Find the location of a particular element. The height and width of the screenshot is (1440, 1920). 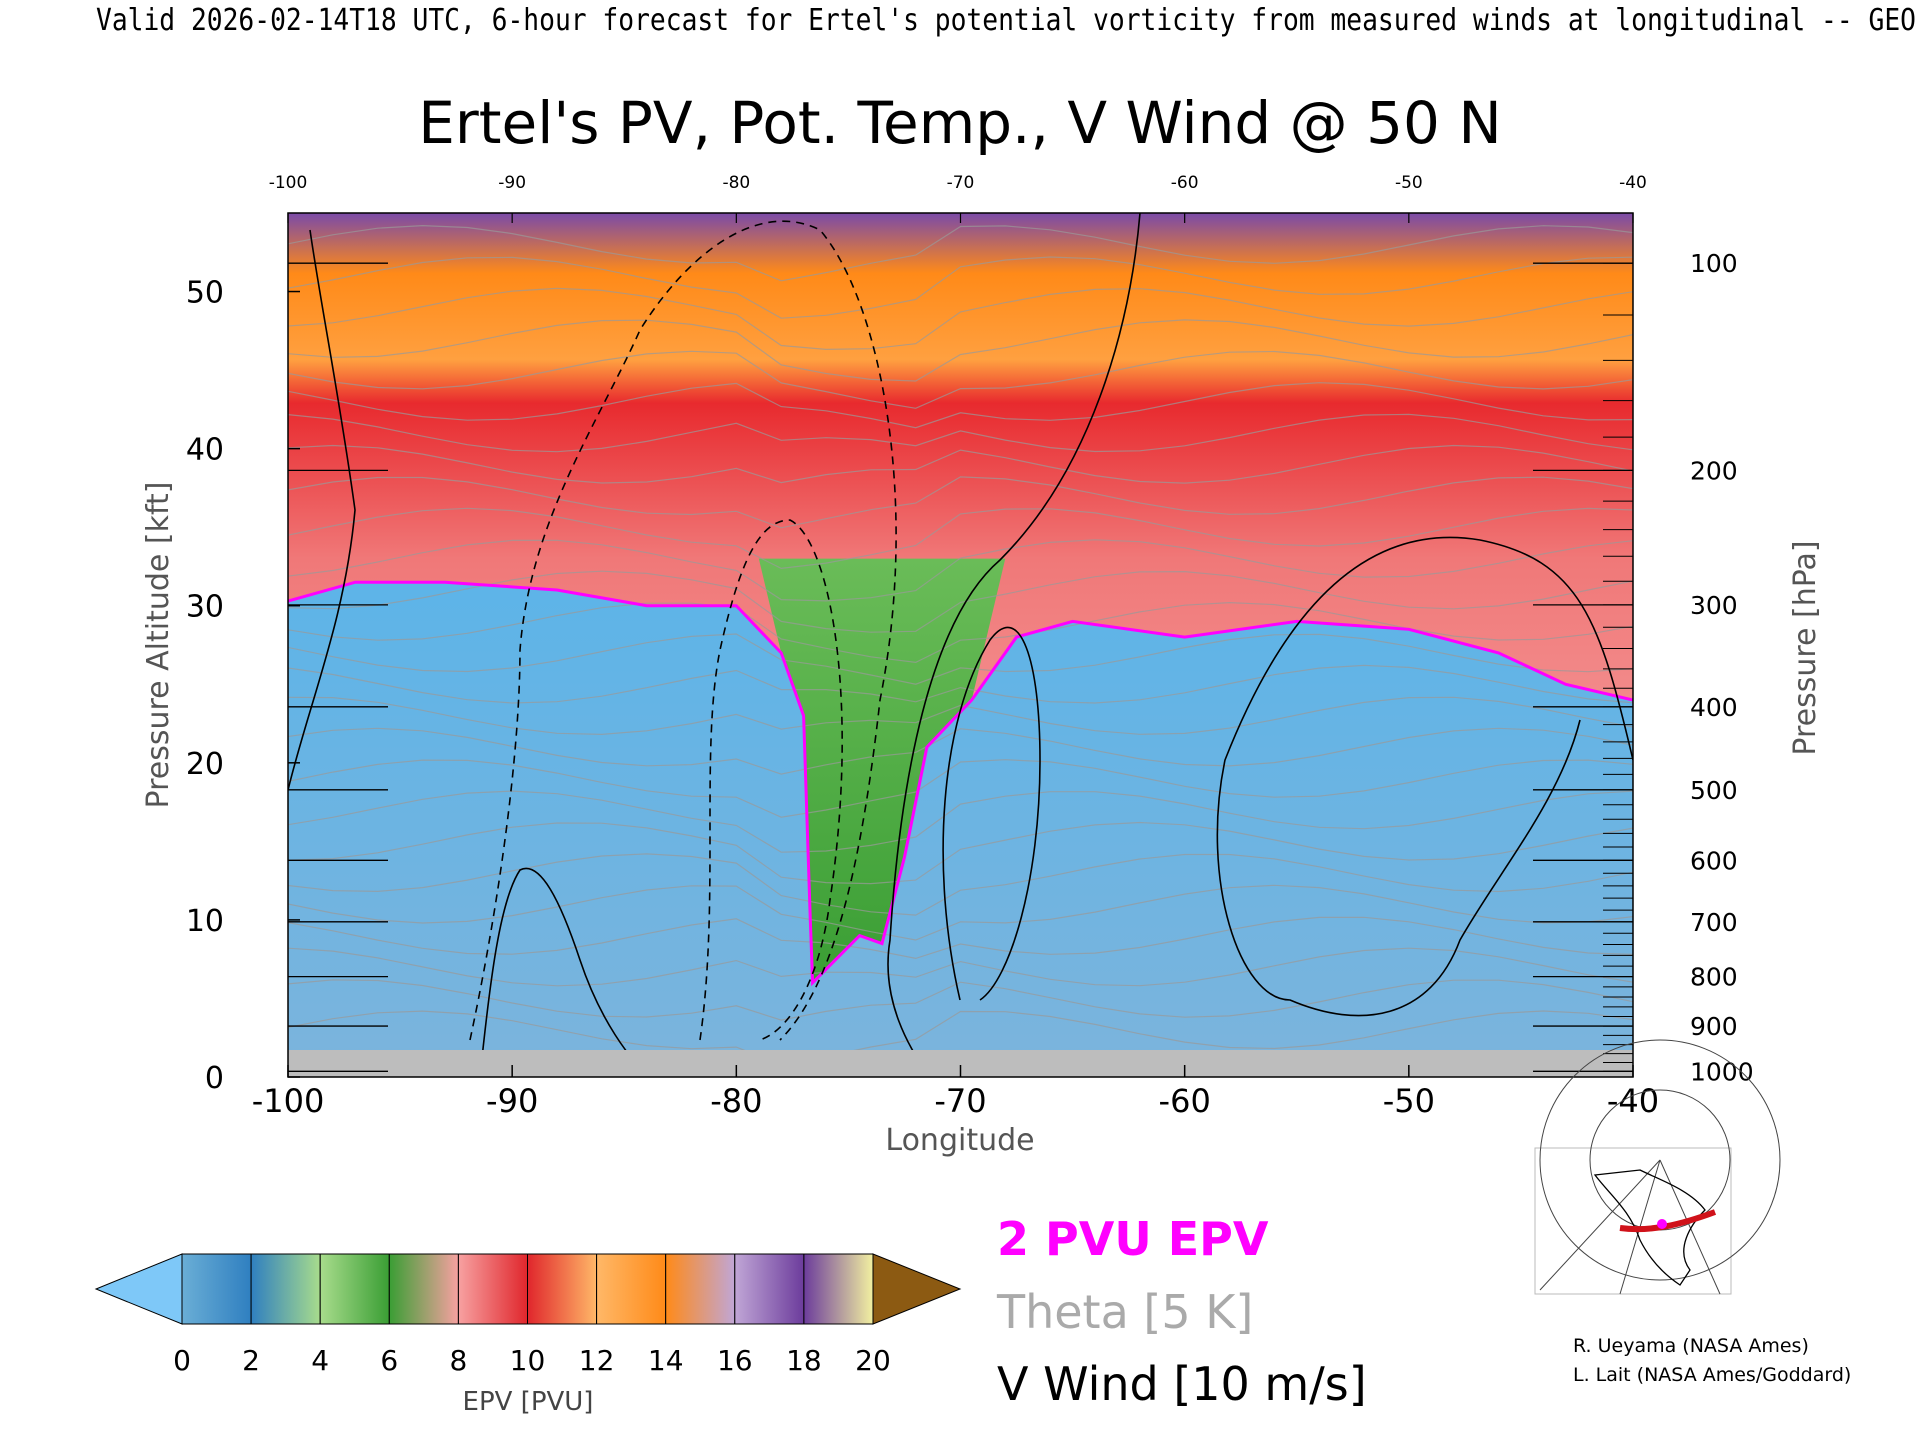

vwind-contour-zero-west is located at coordinates (322, 510).